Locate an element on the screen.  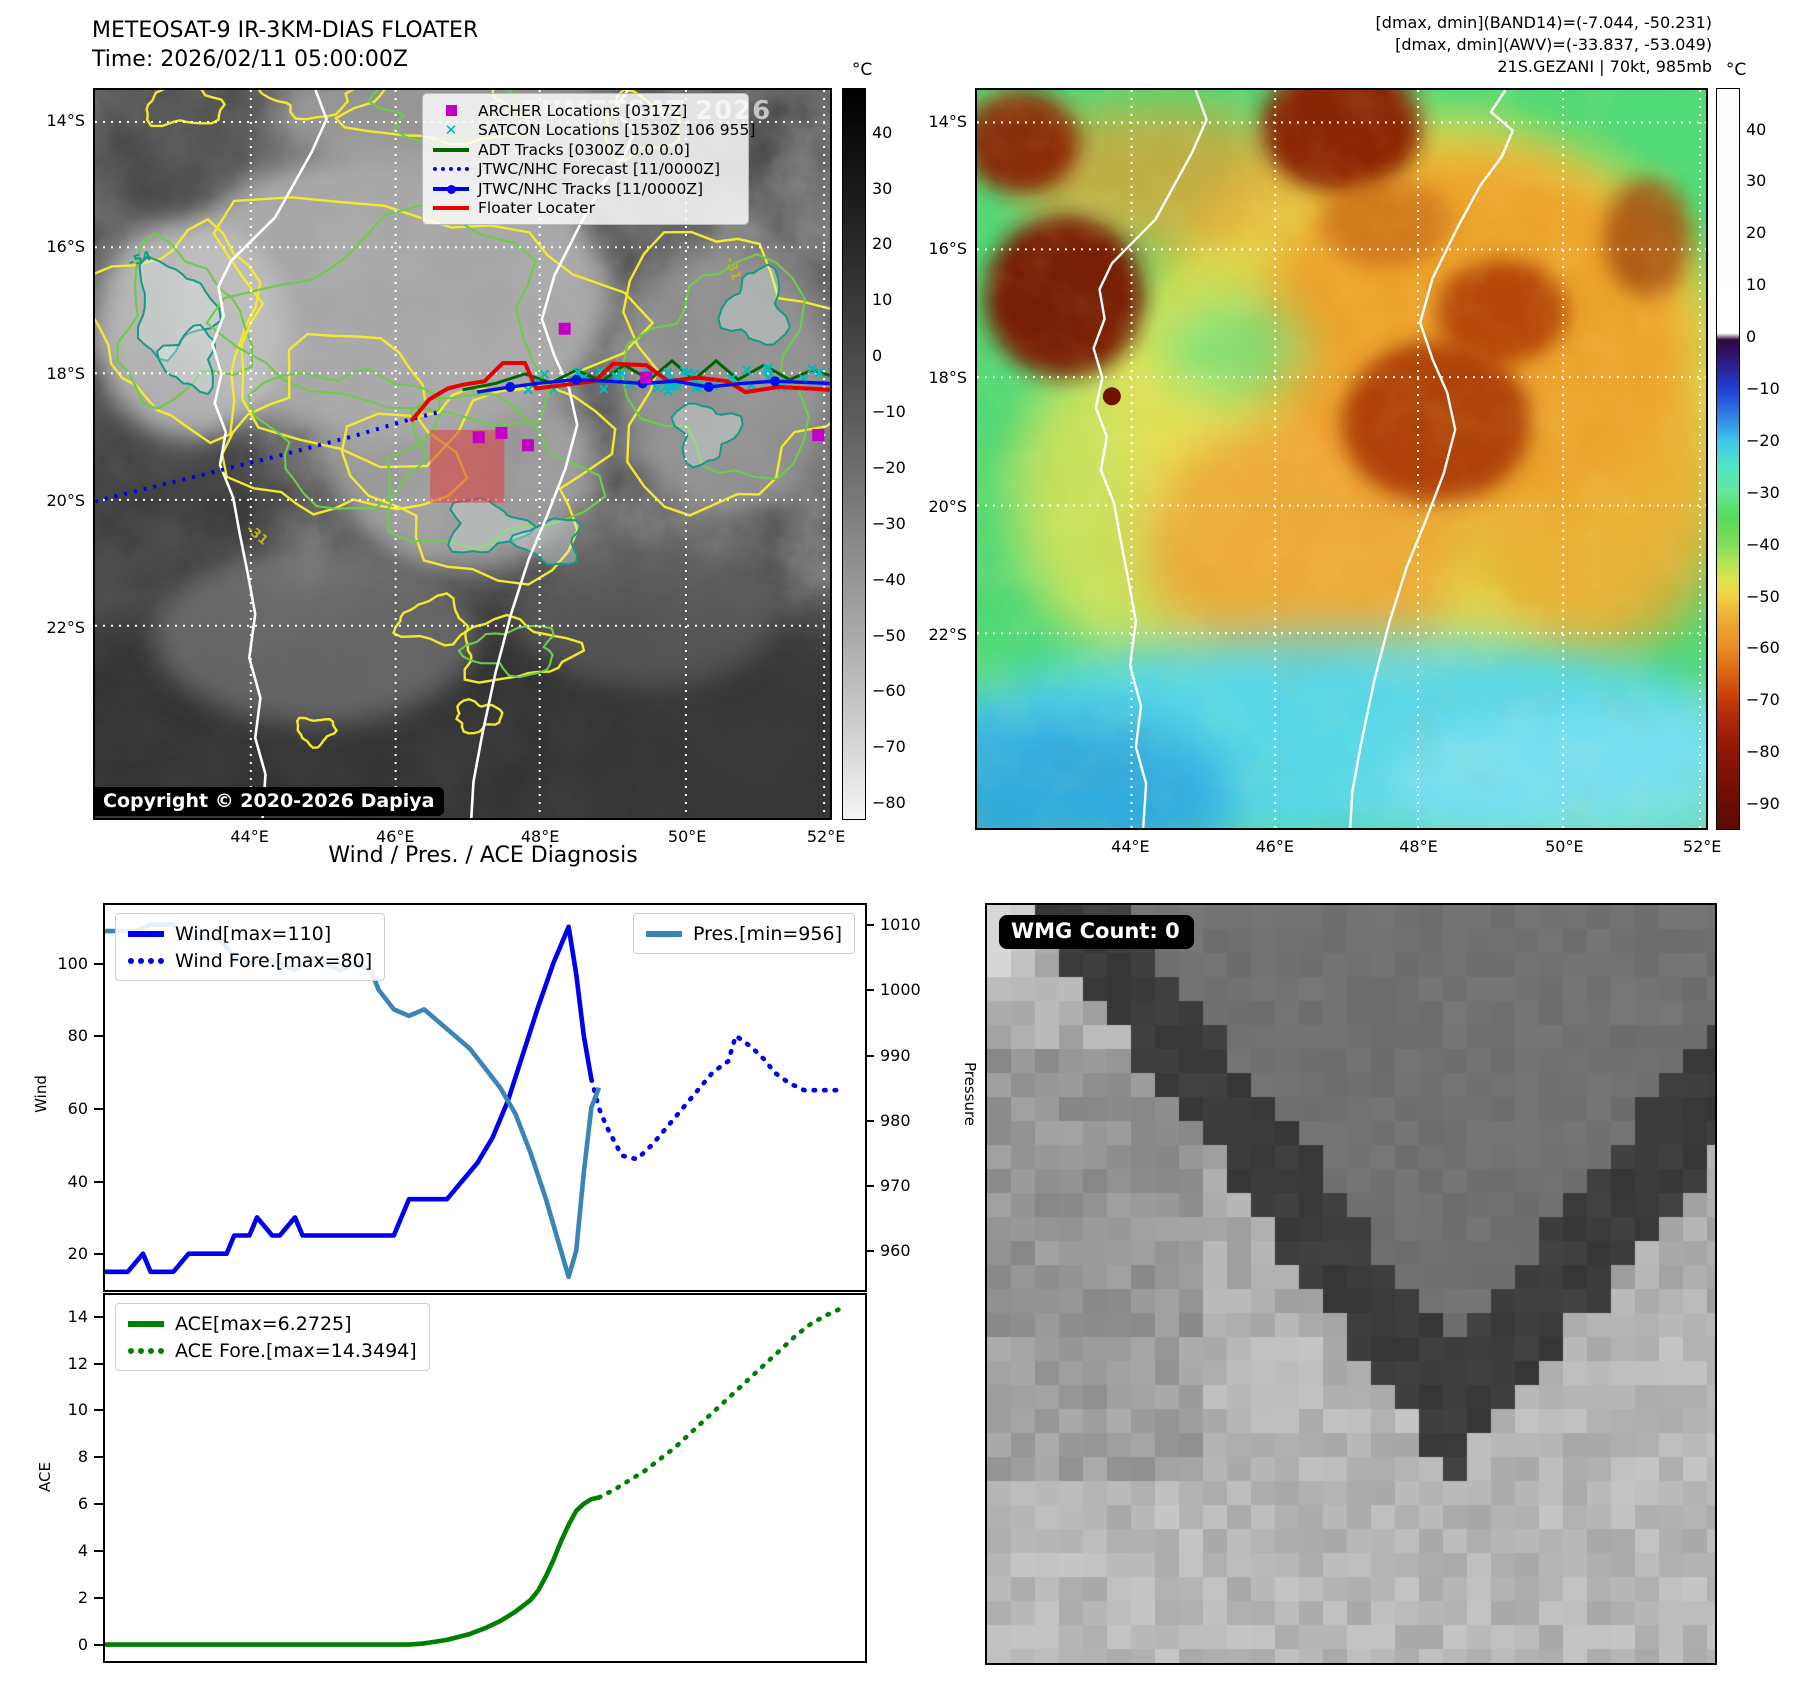
left-colorbar-tick: −10 is located at coordinates (889, 412).